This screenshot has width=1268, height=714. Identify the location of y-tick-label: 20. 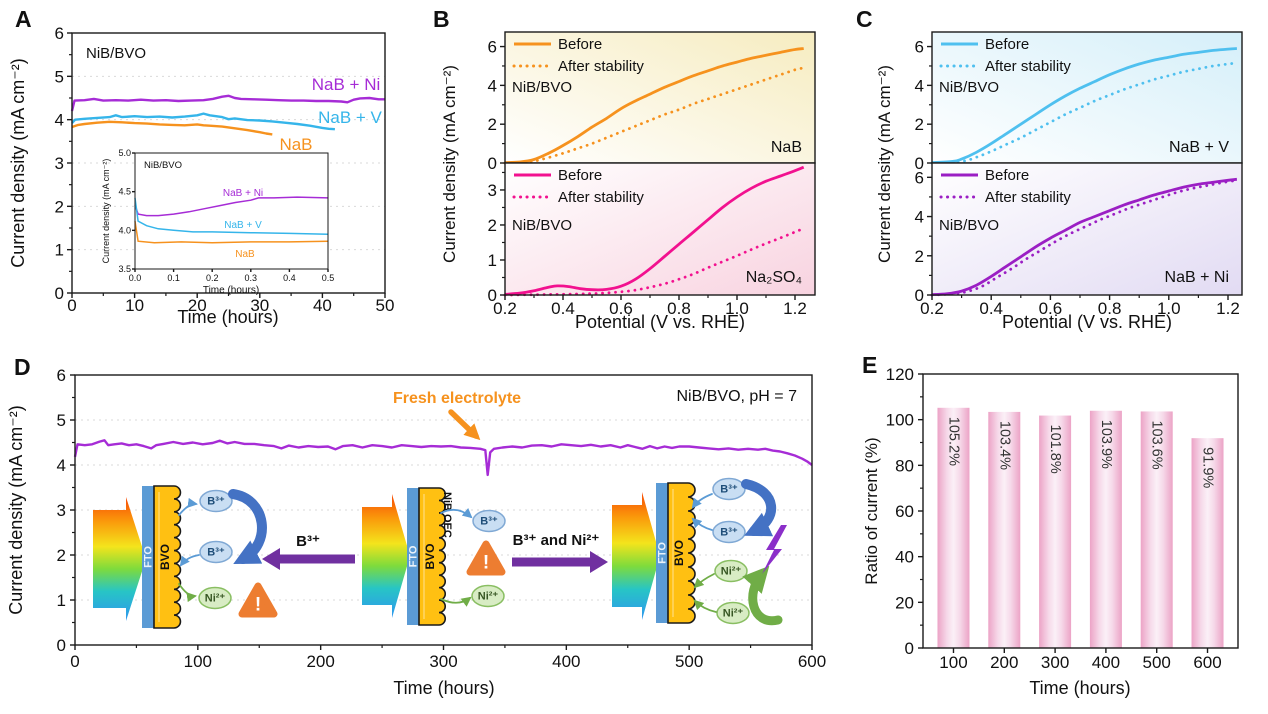
(904, 602).